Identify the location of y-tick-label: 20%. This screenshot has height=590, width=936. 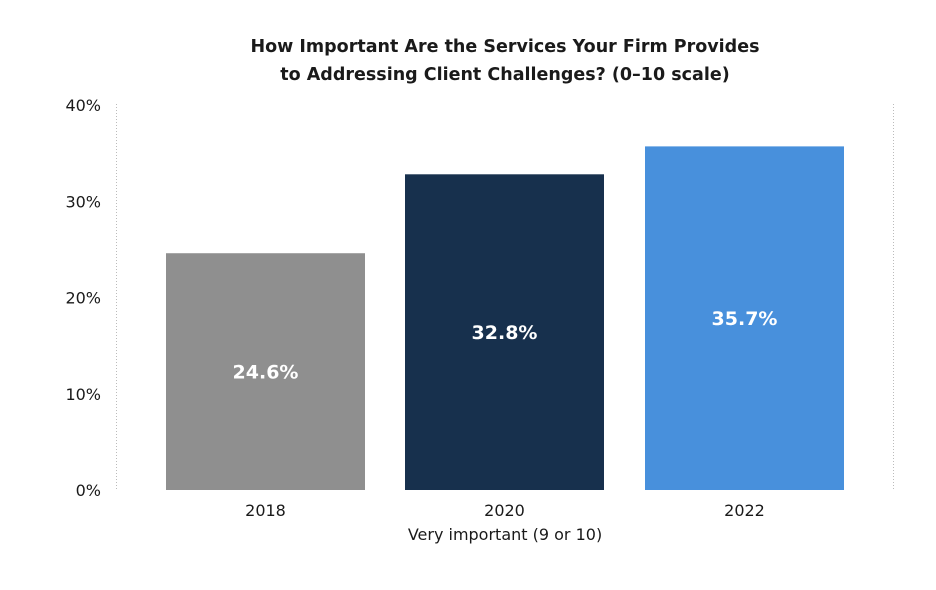
(83, 298).